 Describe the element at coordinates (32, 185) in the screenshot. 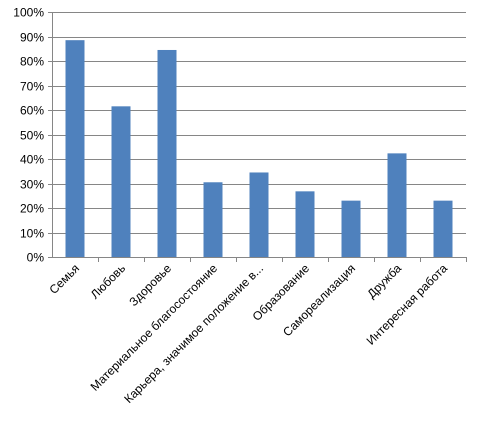

I see `y-tick-label: 30%` at that location.